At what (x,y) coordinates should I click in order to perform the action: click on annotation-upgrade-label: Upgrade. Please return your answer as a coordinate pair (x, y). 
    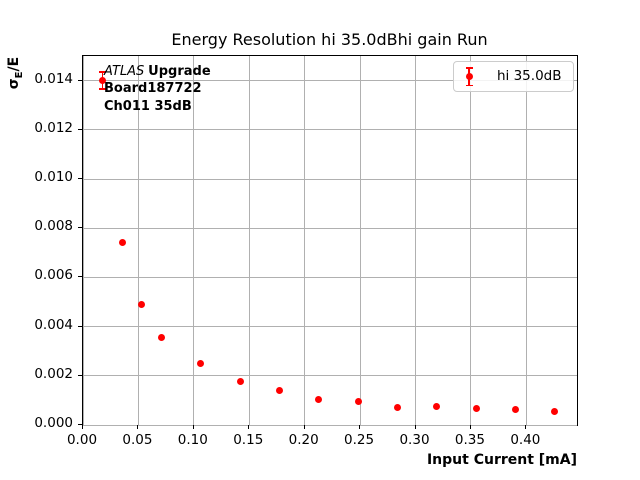
    Looking at the image, I should click on (179, 71).